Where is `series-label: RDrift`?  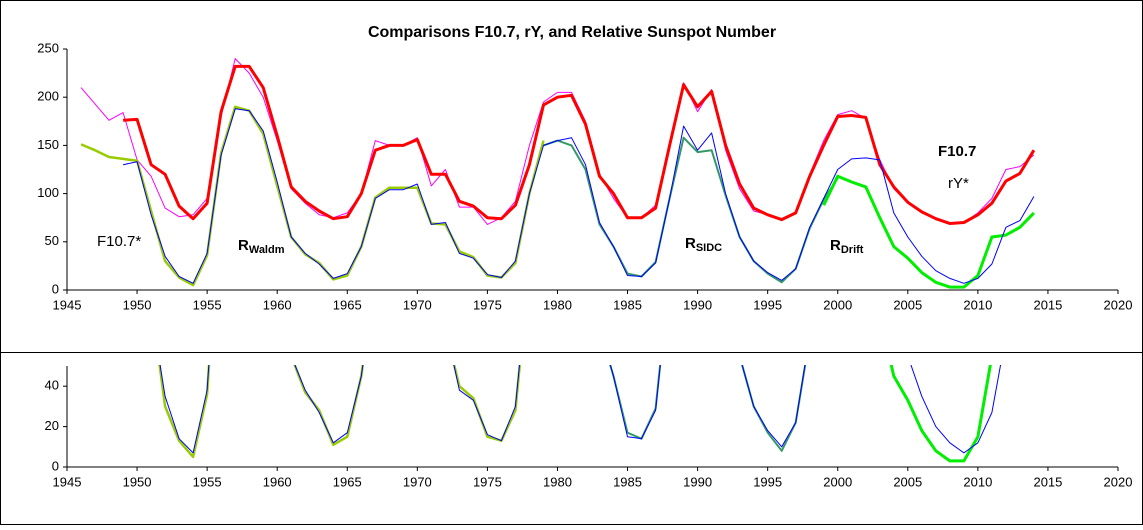 series-label: RDrift is located at coordinates (847, 246).